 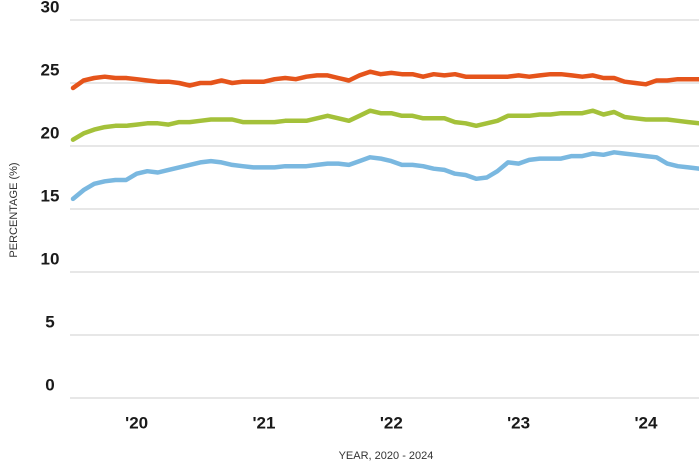 What do you see at coordinates (49, 321) in the screenshot?
I see `y-tick-label: 5` at bounding box center [49, 321].